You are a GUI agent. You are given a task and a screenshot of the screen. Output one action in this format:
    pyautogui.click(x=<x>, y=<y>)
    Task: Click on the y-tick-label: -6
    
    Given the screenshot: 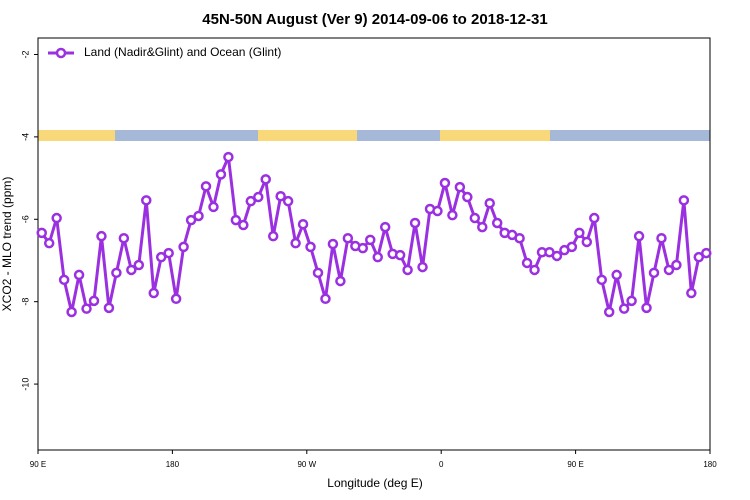 What is the action you would take?
    pyautogui.click(x=25, y=219)
    